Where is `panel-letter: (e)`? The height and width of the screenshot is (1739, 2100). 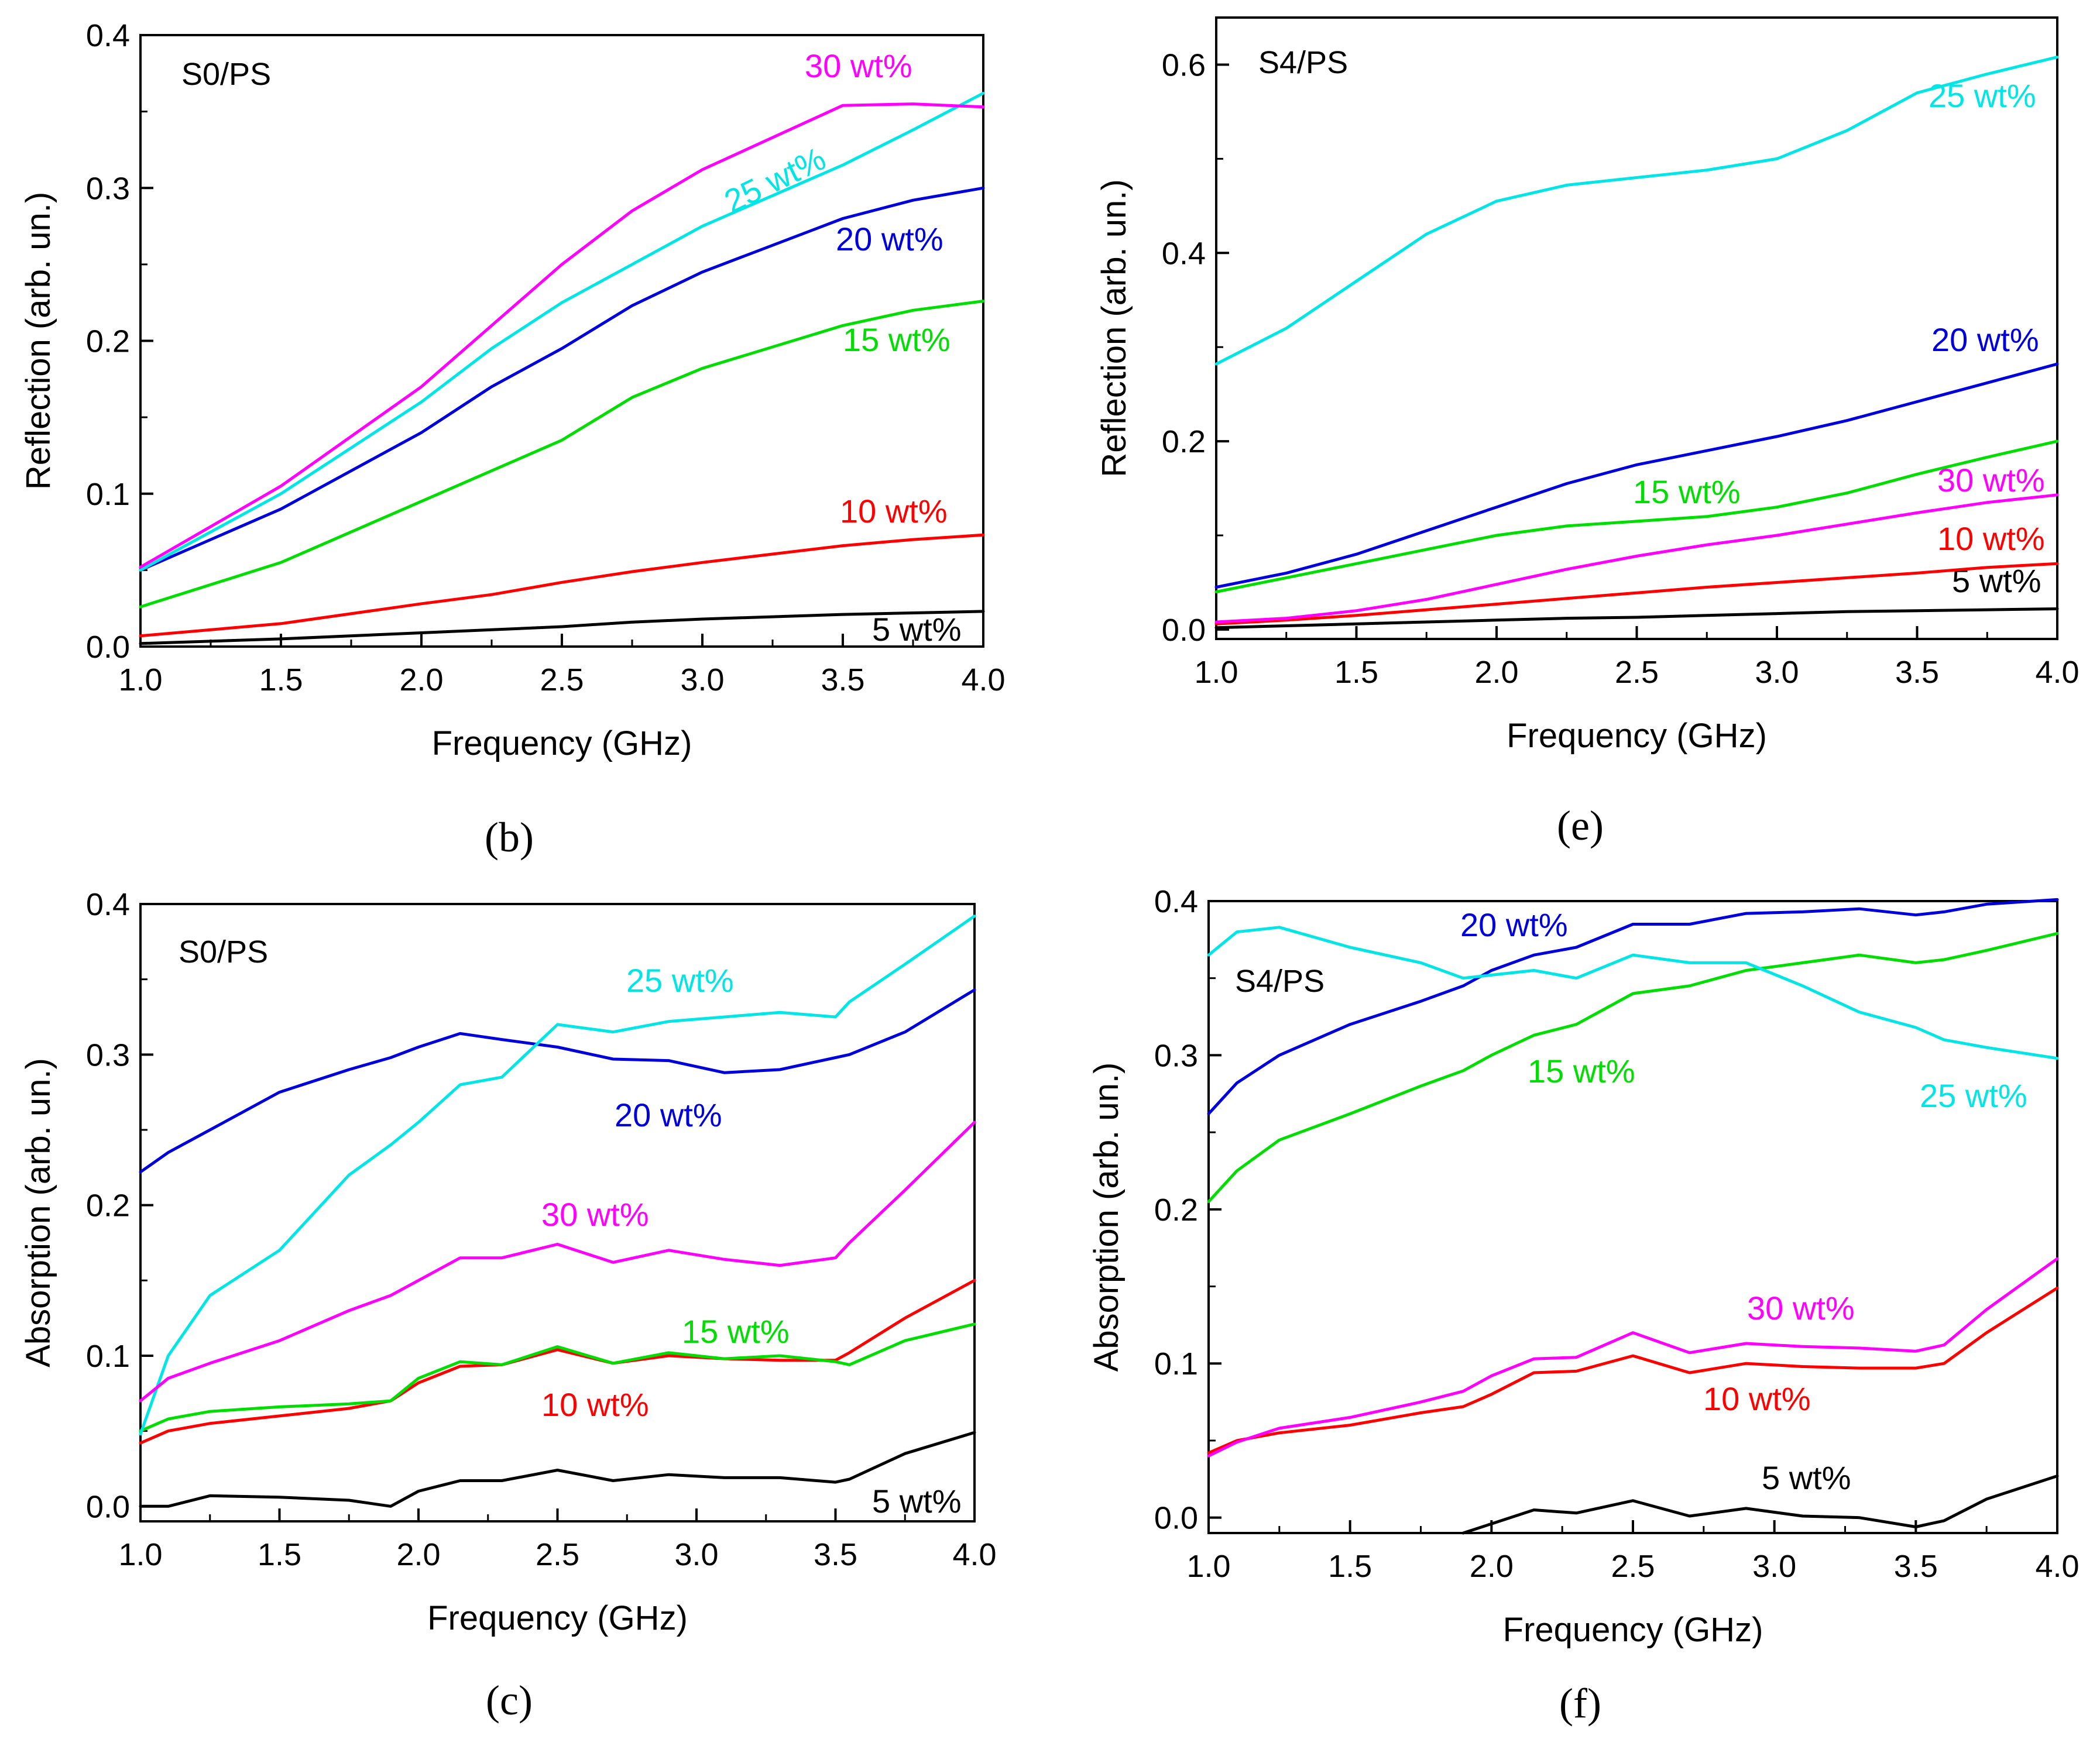
panel-letter: (e) is located at coordinates (1581, 825).